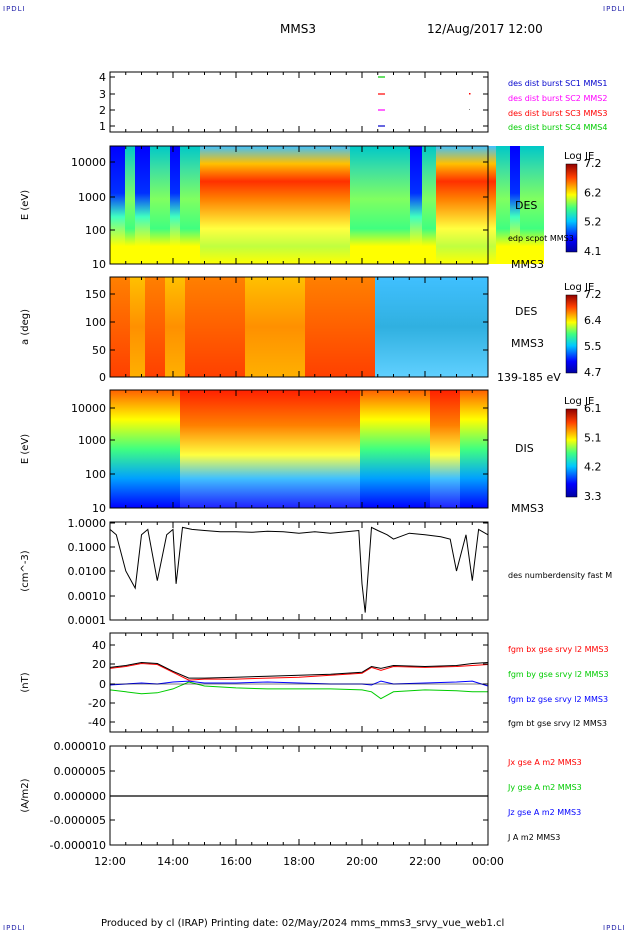  Describe the element at coordinates (87, 571) in the screenshot. I see `density-ytick-label: 0.0100` at that location.